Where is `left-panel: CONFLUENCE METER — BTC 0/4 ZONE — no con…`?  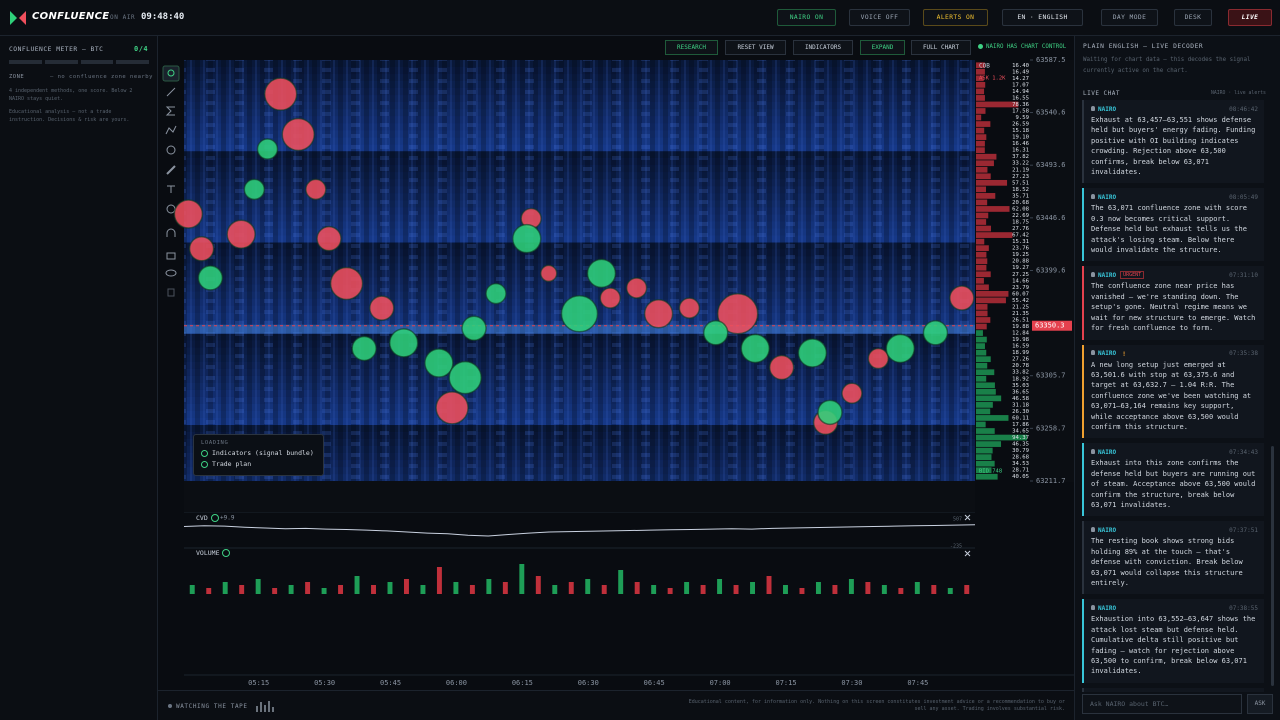 left-panel: CONFLUENCE METER — BTC 0/4 ZONE — no con… is located at coordinates (79, 378).